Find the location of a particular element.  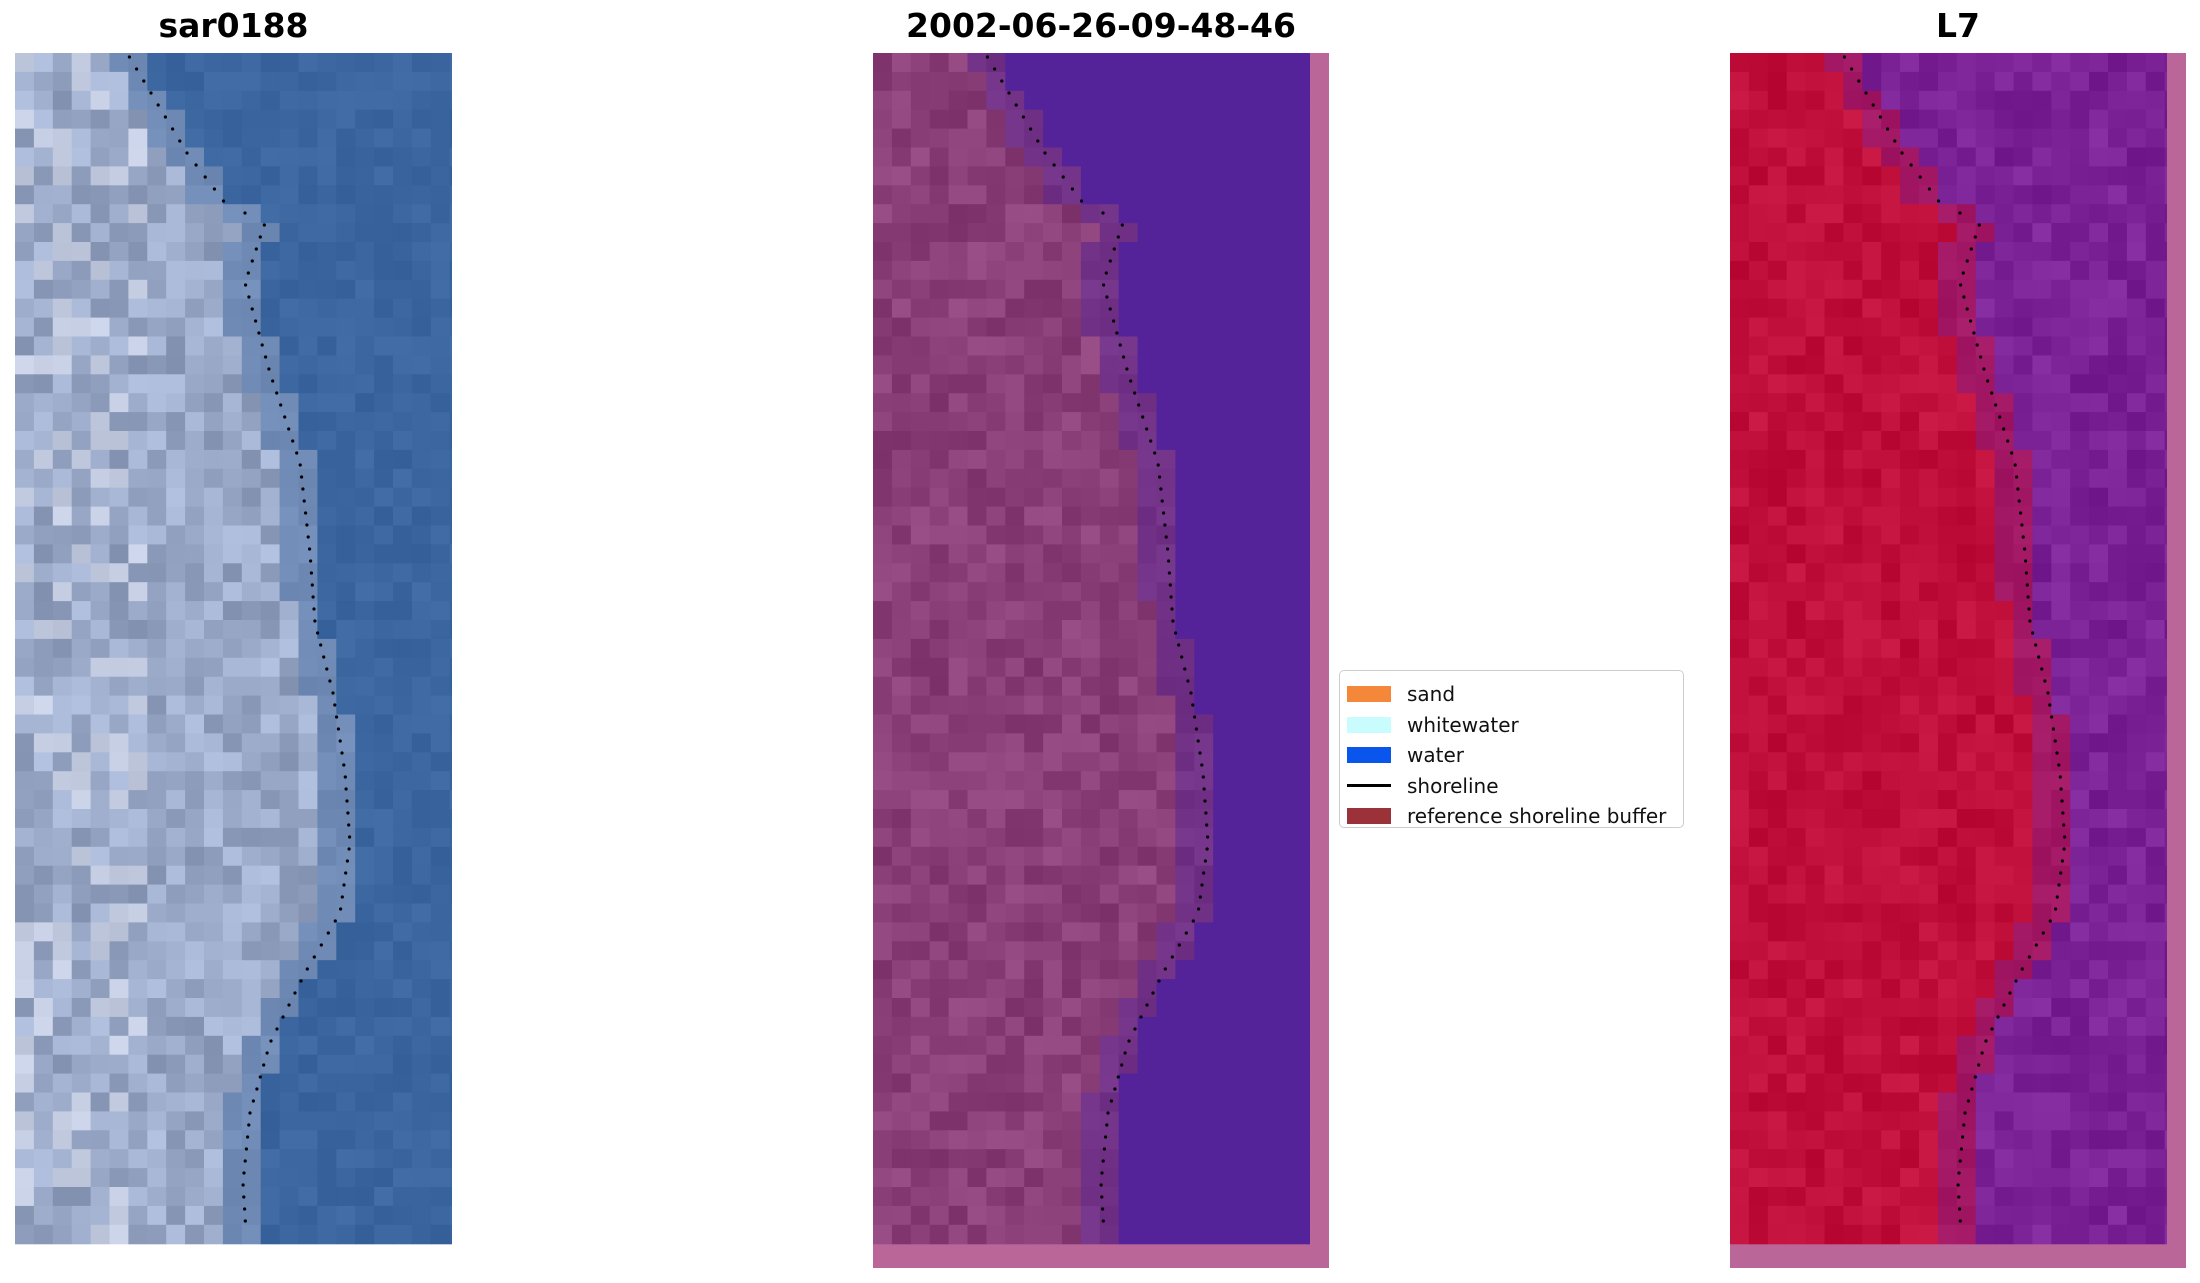

classified-shoreline-dots is located at coordinates (1097, 639).